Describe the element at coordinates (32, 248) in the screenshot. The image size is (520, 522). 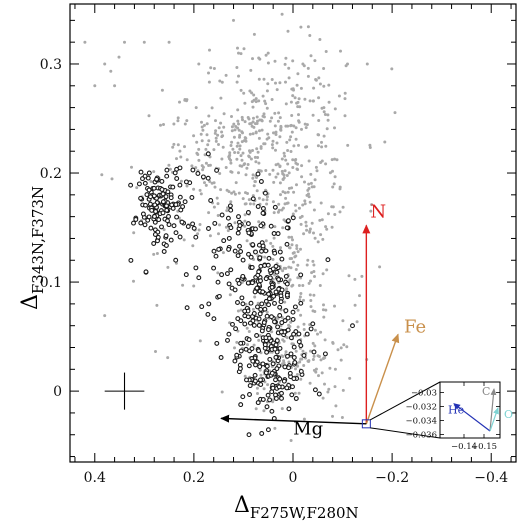
I see `y-axis-label: ΔF343N,F373N` at that location.